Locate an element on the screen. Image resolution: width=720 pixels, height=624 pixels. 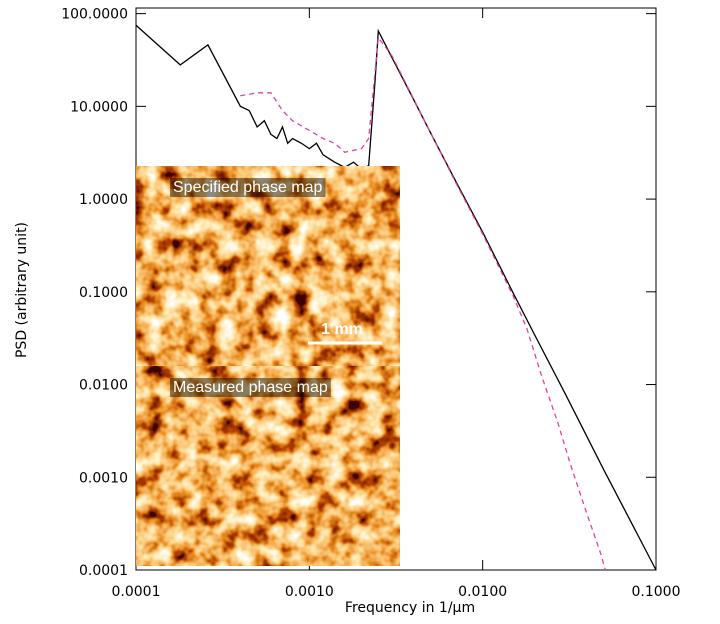
x-tick-label: 0.1000 is located at coordinates (656, 592).